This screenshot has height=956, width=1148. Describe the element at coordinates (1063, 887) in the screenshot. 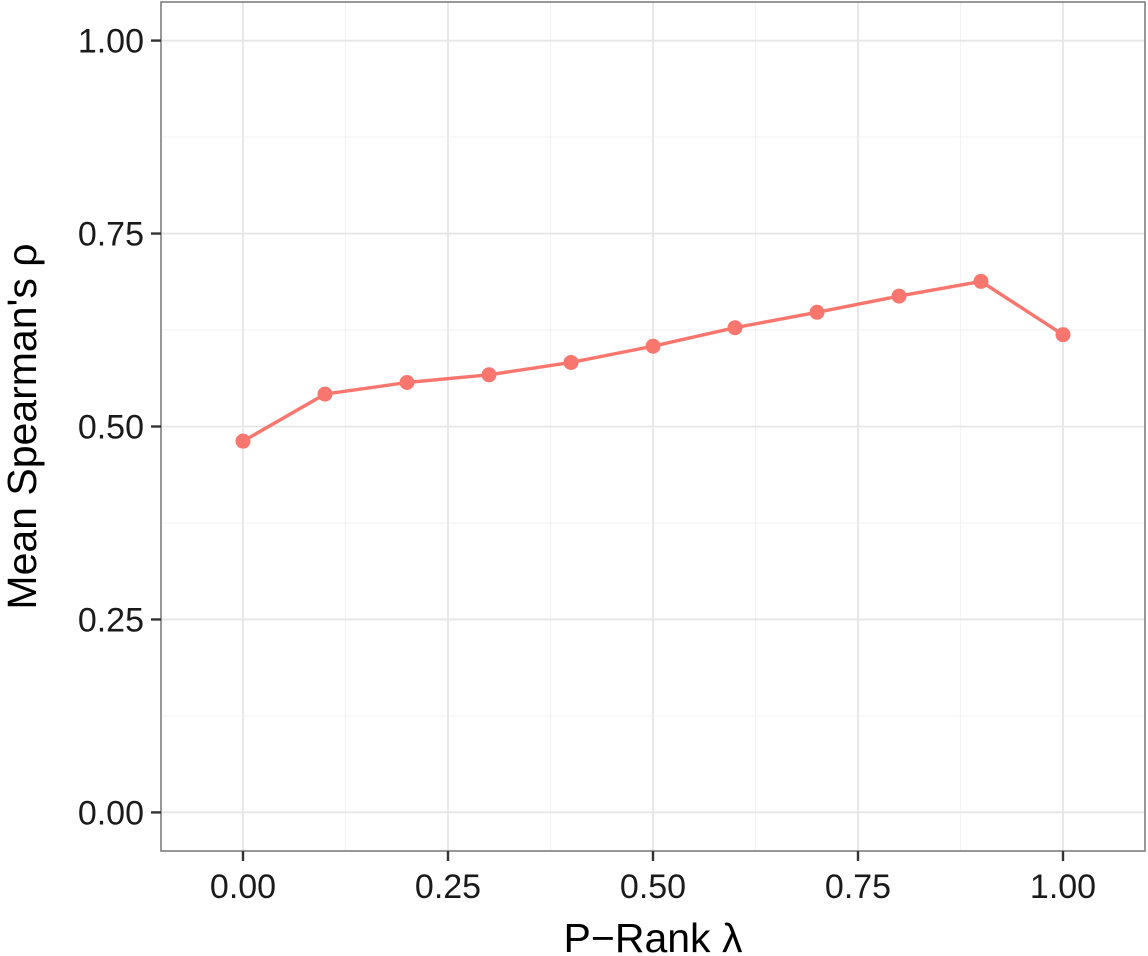

I see `x-tick-label: 1.00` at that location.